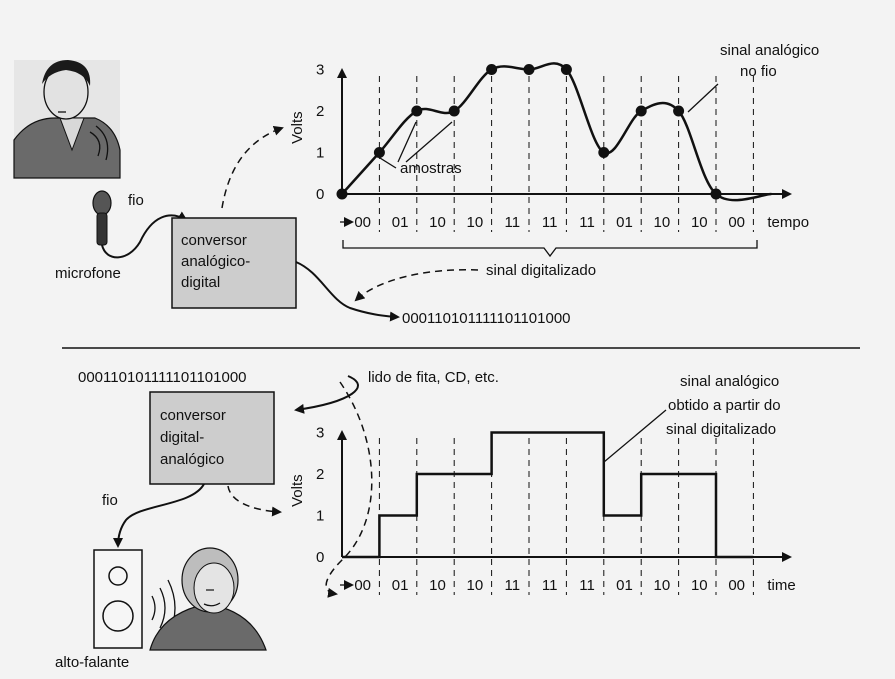 This screenshot has height=679, width=895. I want to click on microphone-icon, so click(102, 218).